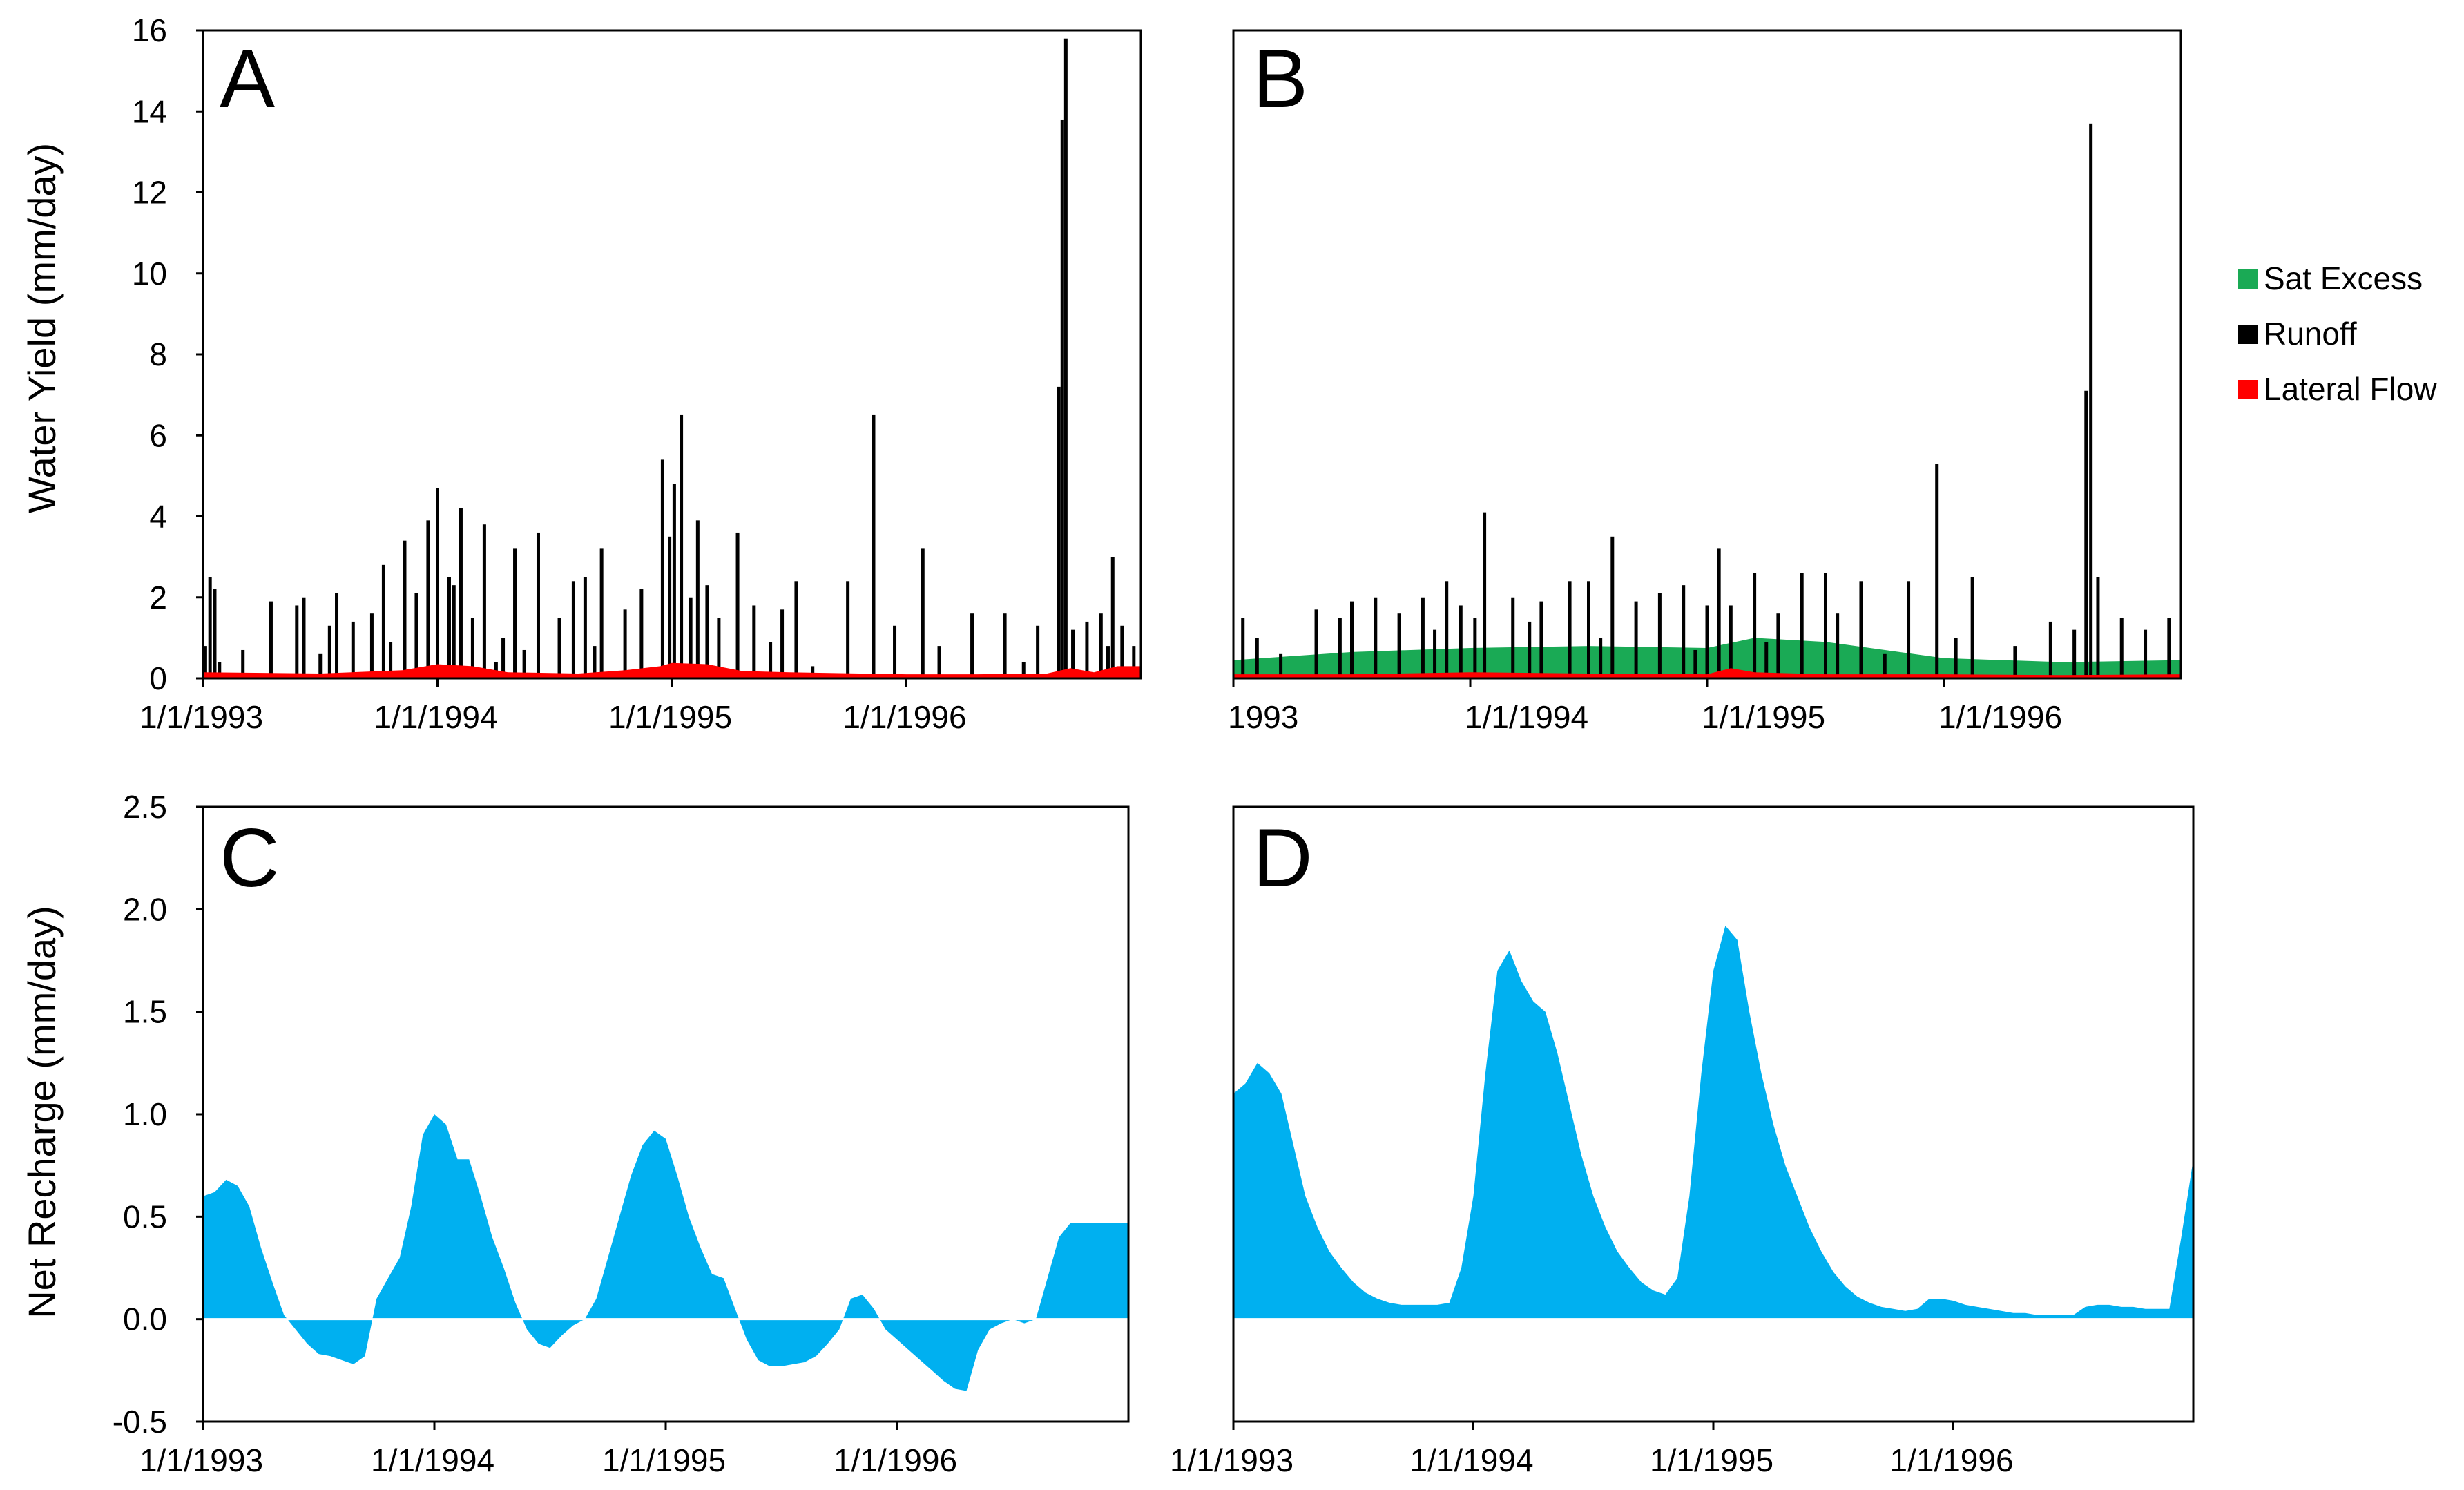 The height and width of the screenshot is (1490, 2464). What do you see at coordinates (436, 717) in the screenshot?
I see `panel-a-x-tick-label-1: 1/1/1994` at bounding box center [436, 717].